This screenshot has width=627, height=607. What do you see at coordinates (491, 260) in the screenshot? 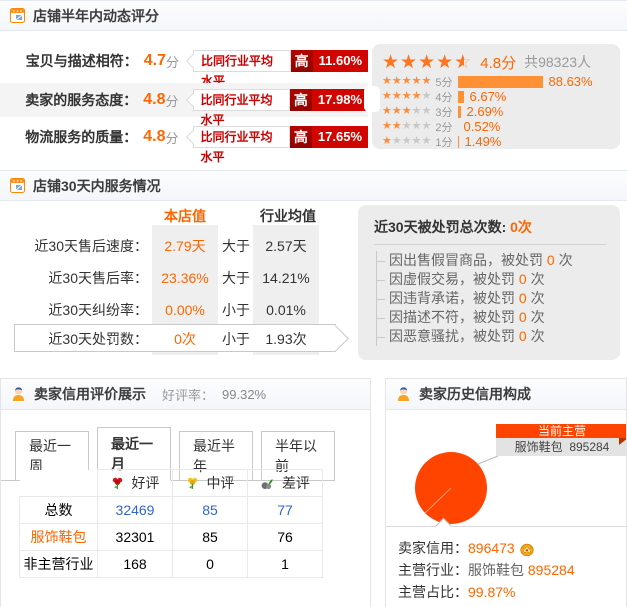
I see `penalty-item: 因出售假冒商品，被处罚 0 次` at bounding box center [491, 260].